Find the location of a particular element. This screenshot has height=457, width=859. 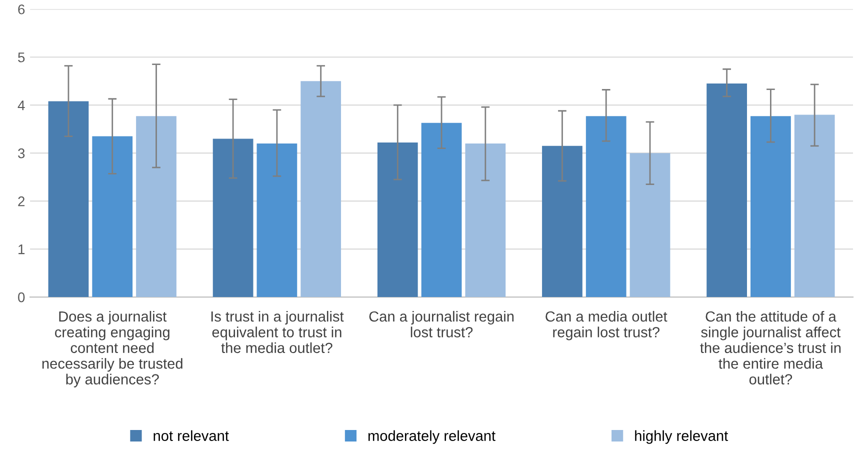

y-tick-label: 4 is located at coordinates (21, 105).